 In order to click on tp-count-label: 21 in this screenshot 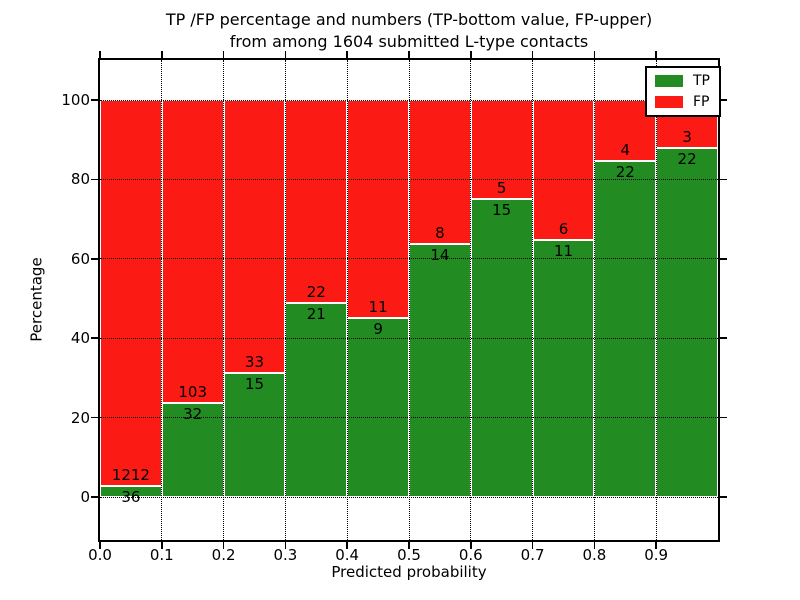, I will do `click(316, 314)`.